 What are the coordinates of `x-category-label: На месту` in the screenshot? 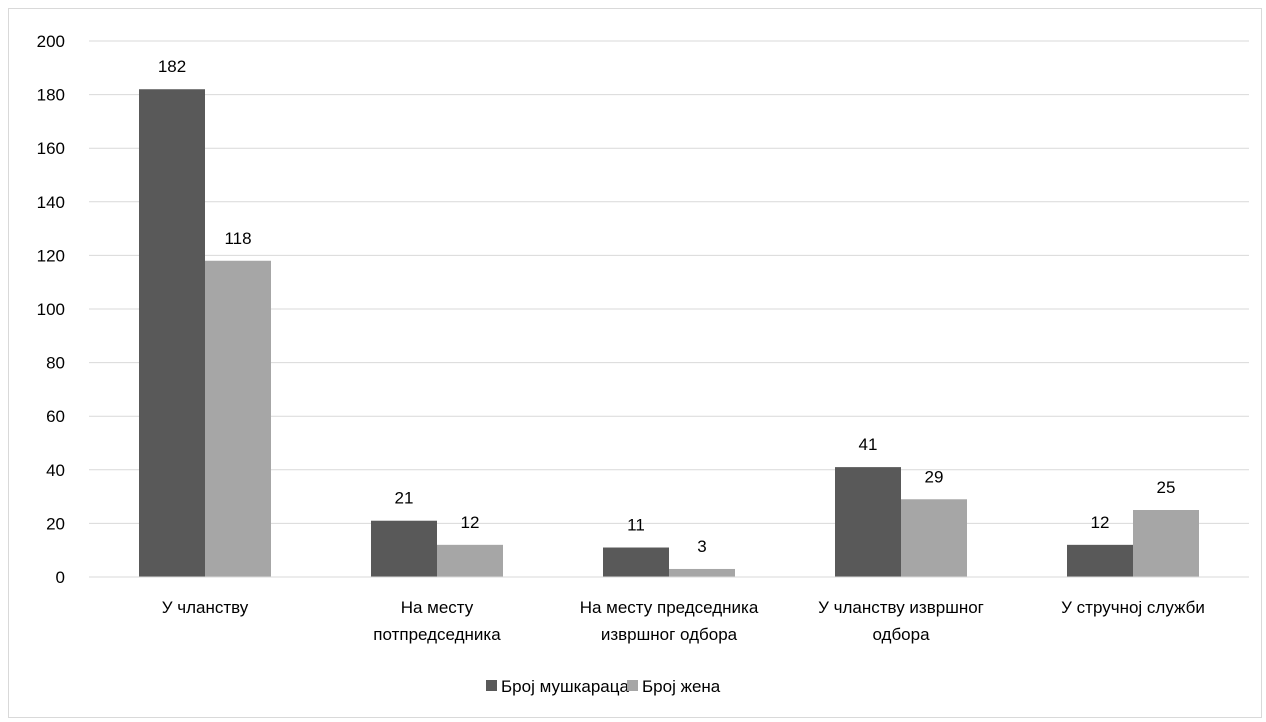 It's located at (437, 607).